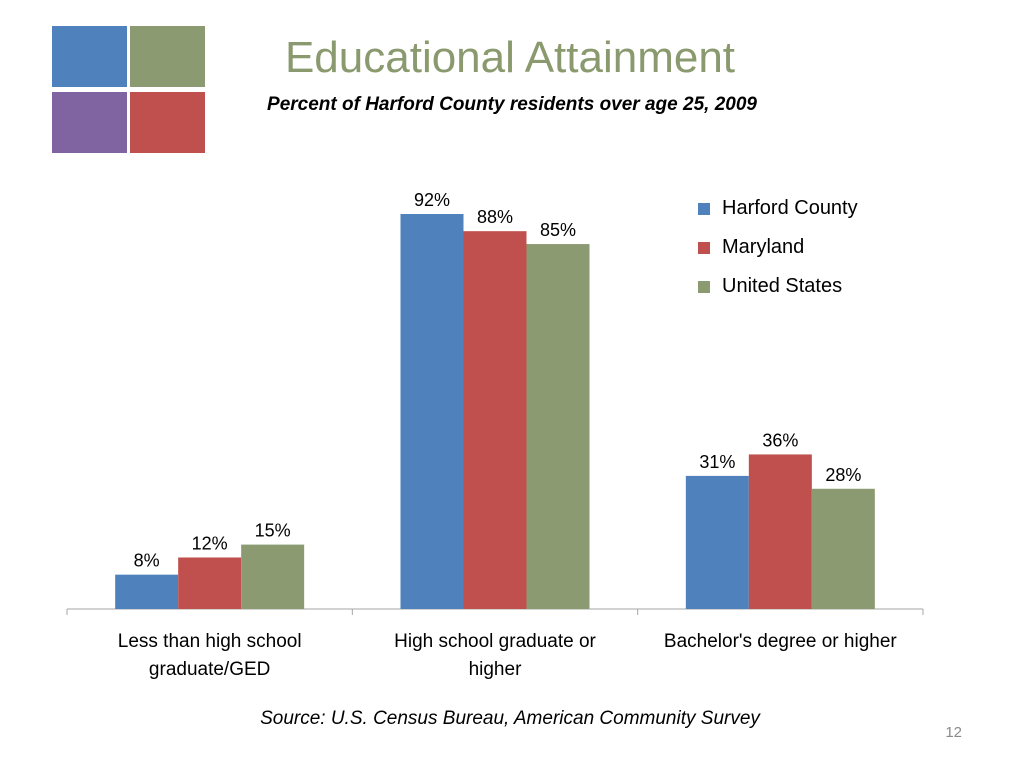 This screenshot has width=1024, height=768. I want to click on data-label-united-states-1: 15%, so click(273, 531).